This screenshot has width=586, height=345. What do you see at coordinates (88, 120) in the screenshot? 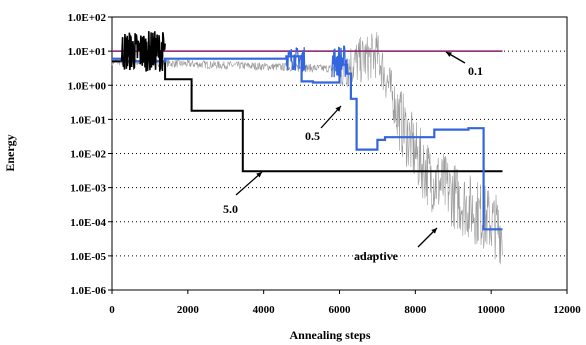
I see `y-tick-label: 1.0E-01` at bounding box center [88, 120].